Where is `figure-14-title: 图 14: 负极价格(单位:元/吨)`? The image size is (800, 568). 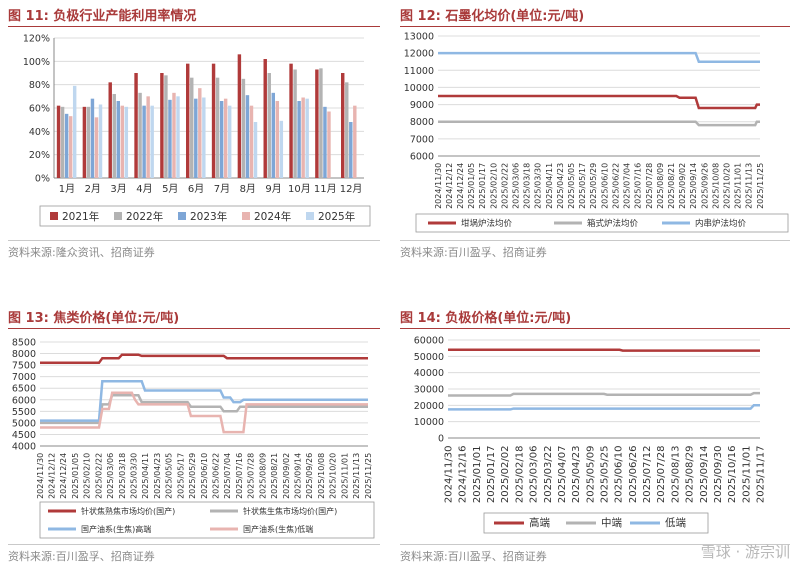 figure-14-title: 图 14: 负极价格(单位:元/吨) is located at coordinates (485, 316).